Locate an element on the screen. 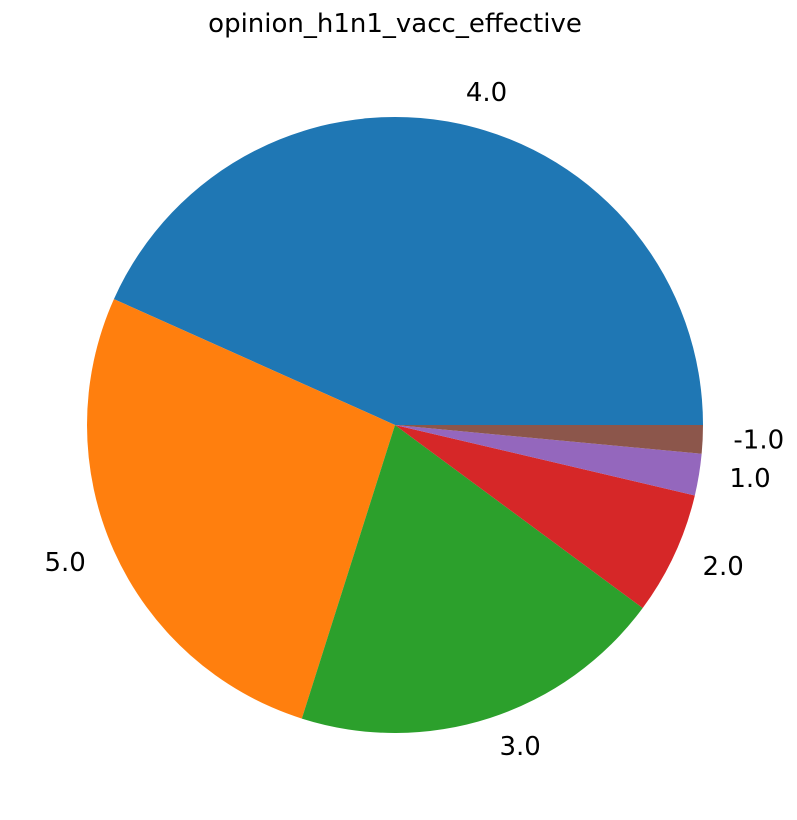  pie-label-5.0: 5.0 is located at coordinates (64, 563).